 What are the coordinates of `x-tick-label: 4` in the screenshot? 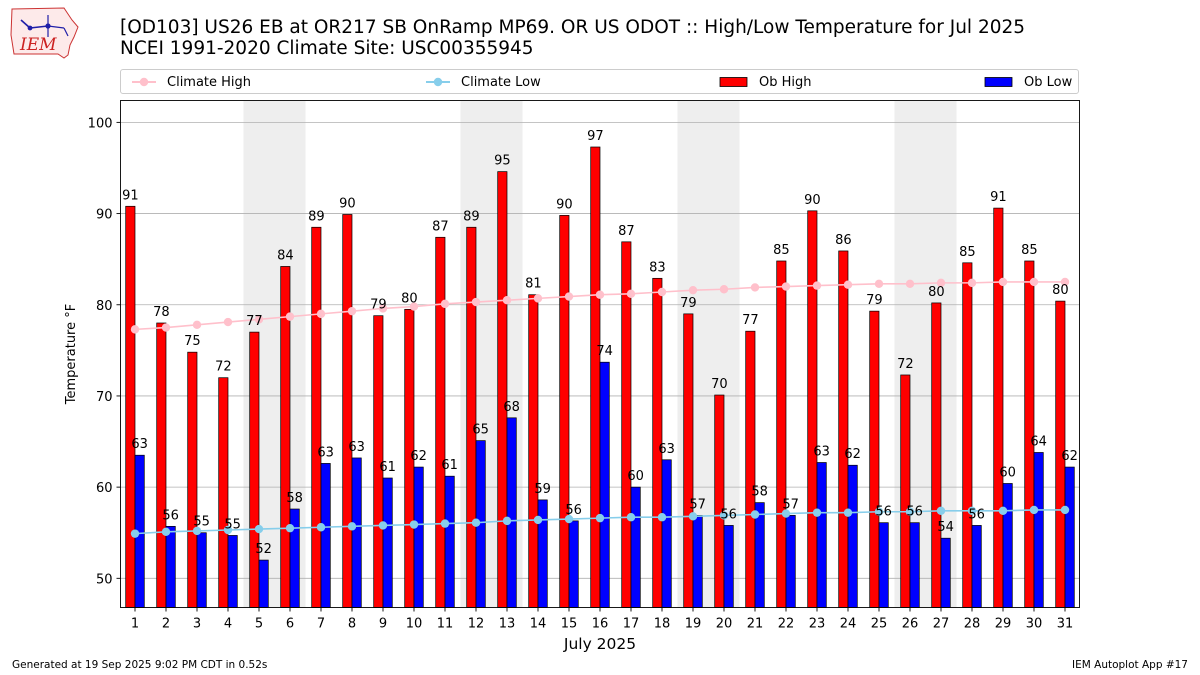 It's located at (228, 624).